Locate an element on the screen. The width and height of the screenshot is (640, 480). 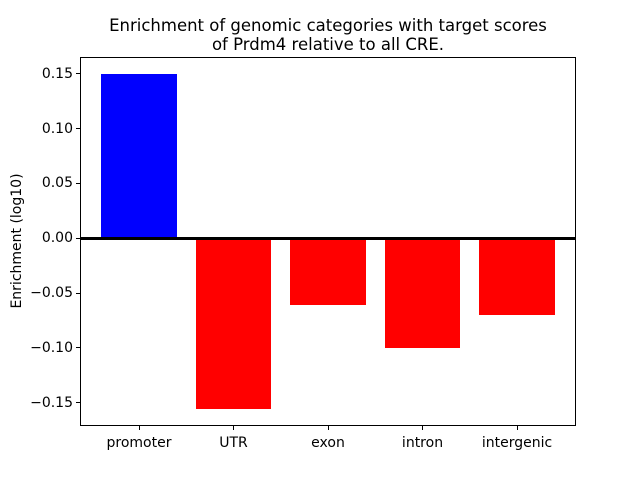
x-tick-label-intergenic: intergenic is located at coordinates (517, 443).